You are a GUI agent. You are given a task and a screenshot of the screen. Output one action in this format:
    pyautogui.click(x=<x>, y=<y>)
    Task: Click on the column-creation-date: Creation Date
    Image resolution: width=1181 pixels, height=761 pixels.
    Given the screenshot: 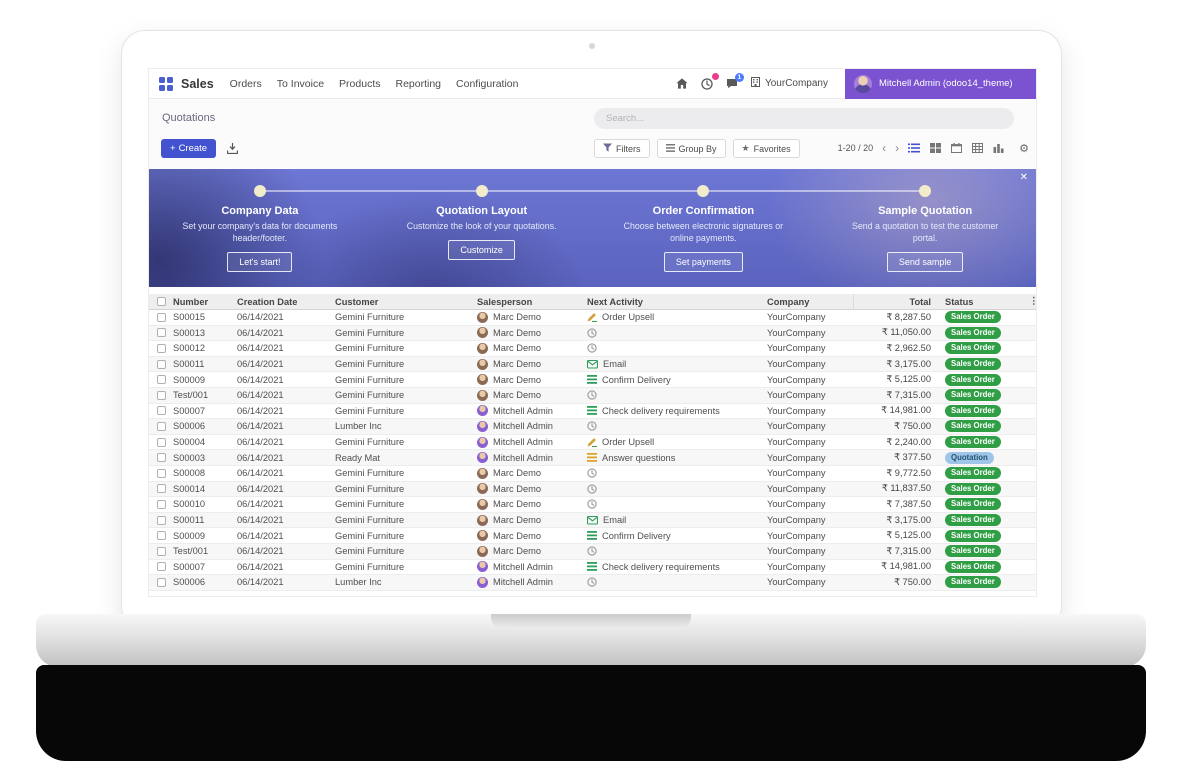 What is the action you would take?
    pyautogui.click(x=267, y=301)
    